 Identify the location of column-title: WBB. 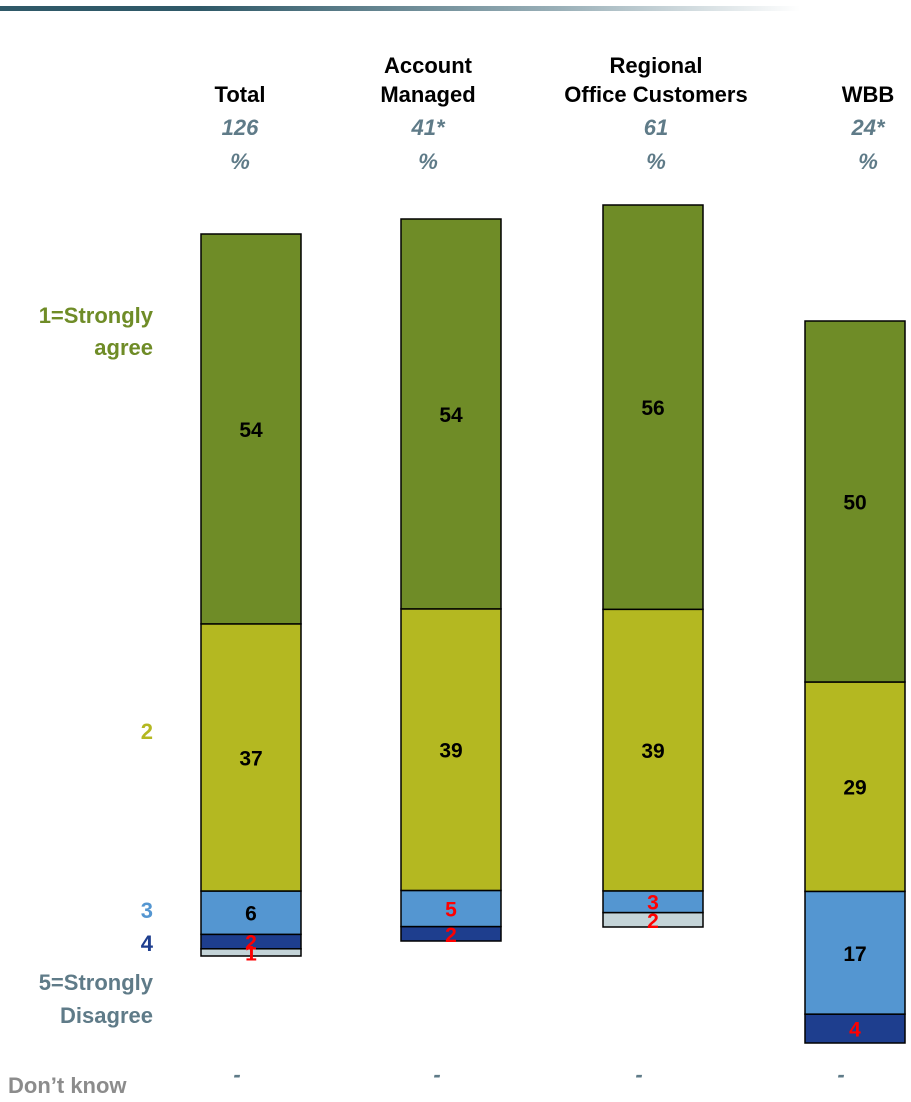
(868, 94).